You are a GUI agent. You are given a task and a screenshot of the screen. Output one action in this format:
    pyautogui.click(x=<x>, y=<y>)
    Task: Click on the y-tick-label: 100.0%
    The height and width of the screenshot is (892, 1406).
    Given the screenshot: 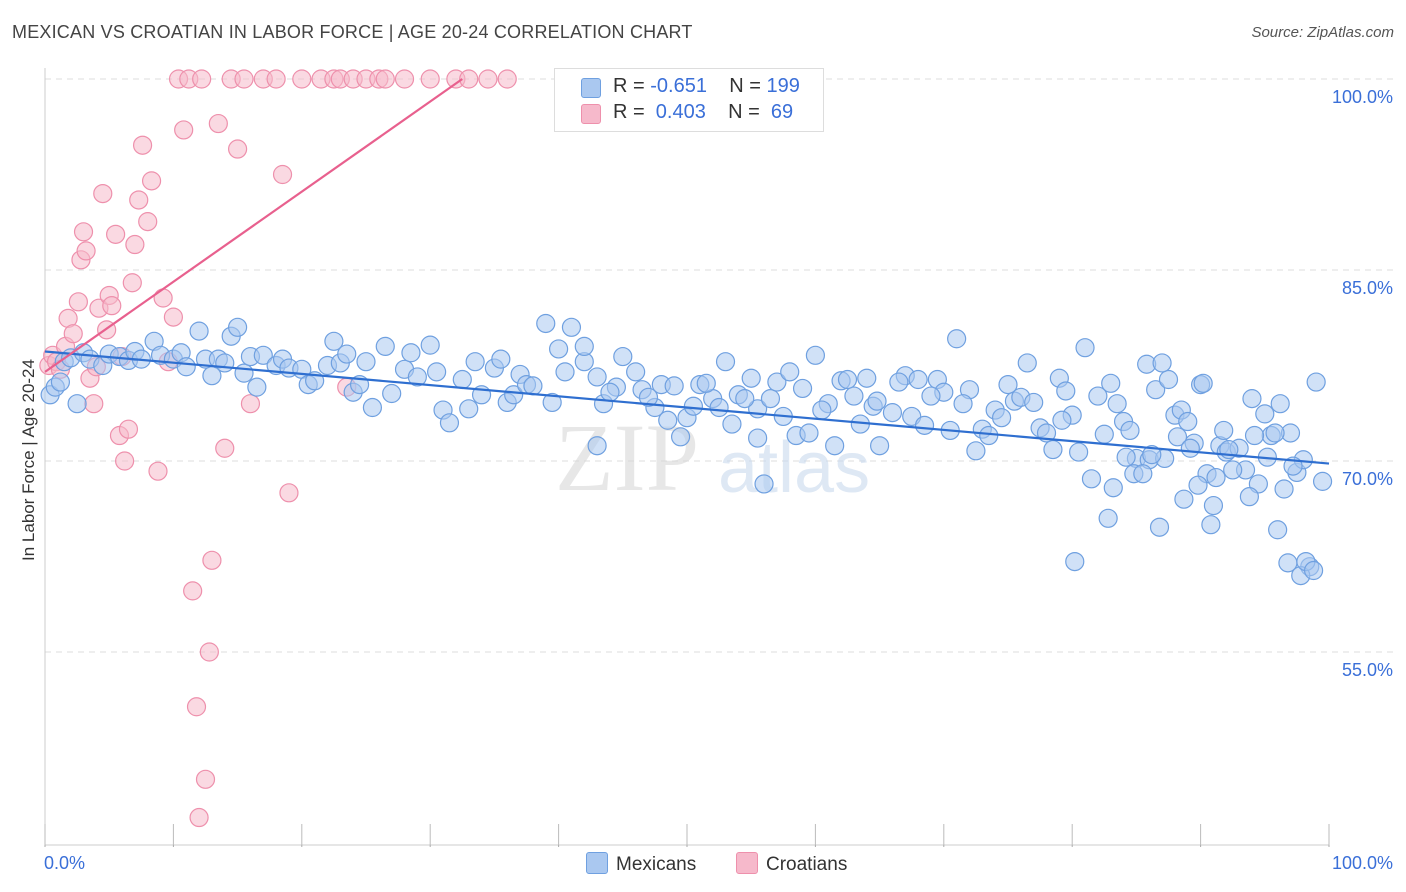 What is the action you would take?
    pyautogui.click(x=1362, y=97)
    